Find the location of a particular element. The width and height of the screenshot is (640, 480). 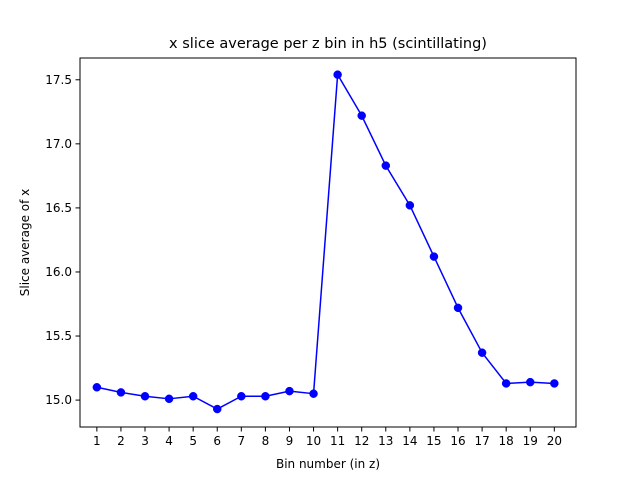

x-tick-label: 19 is located at coordinates (530, 441).